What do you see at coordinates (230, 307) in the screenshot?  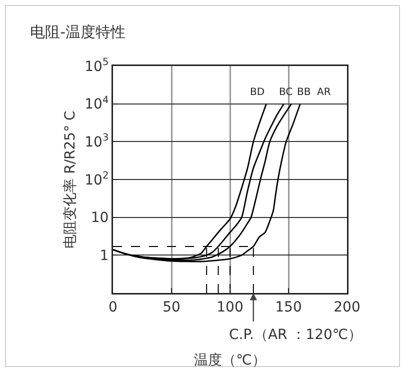 I see `x-tick-label: 100` at bounding box center [230, 307].